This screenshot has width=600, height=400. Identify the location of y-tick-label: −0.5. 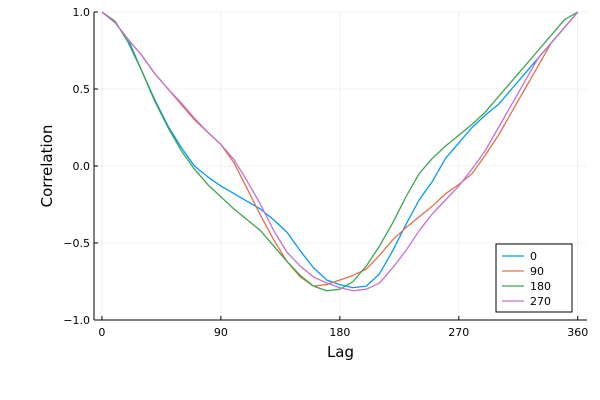
(76, 243).